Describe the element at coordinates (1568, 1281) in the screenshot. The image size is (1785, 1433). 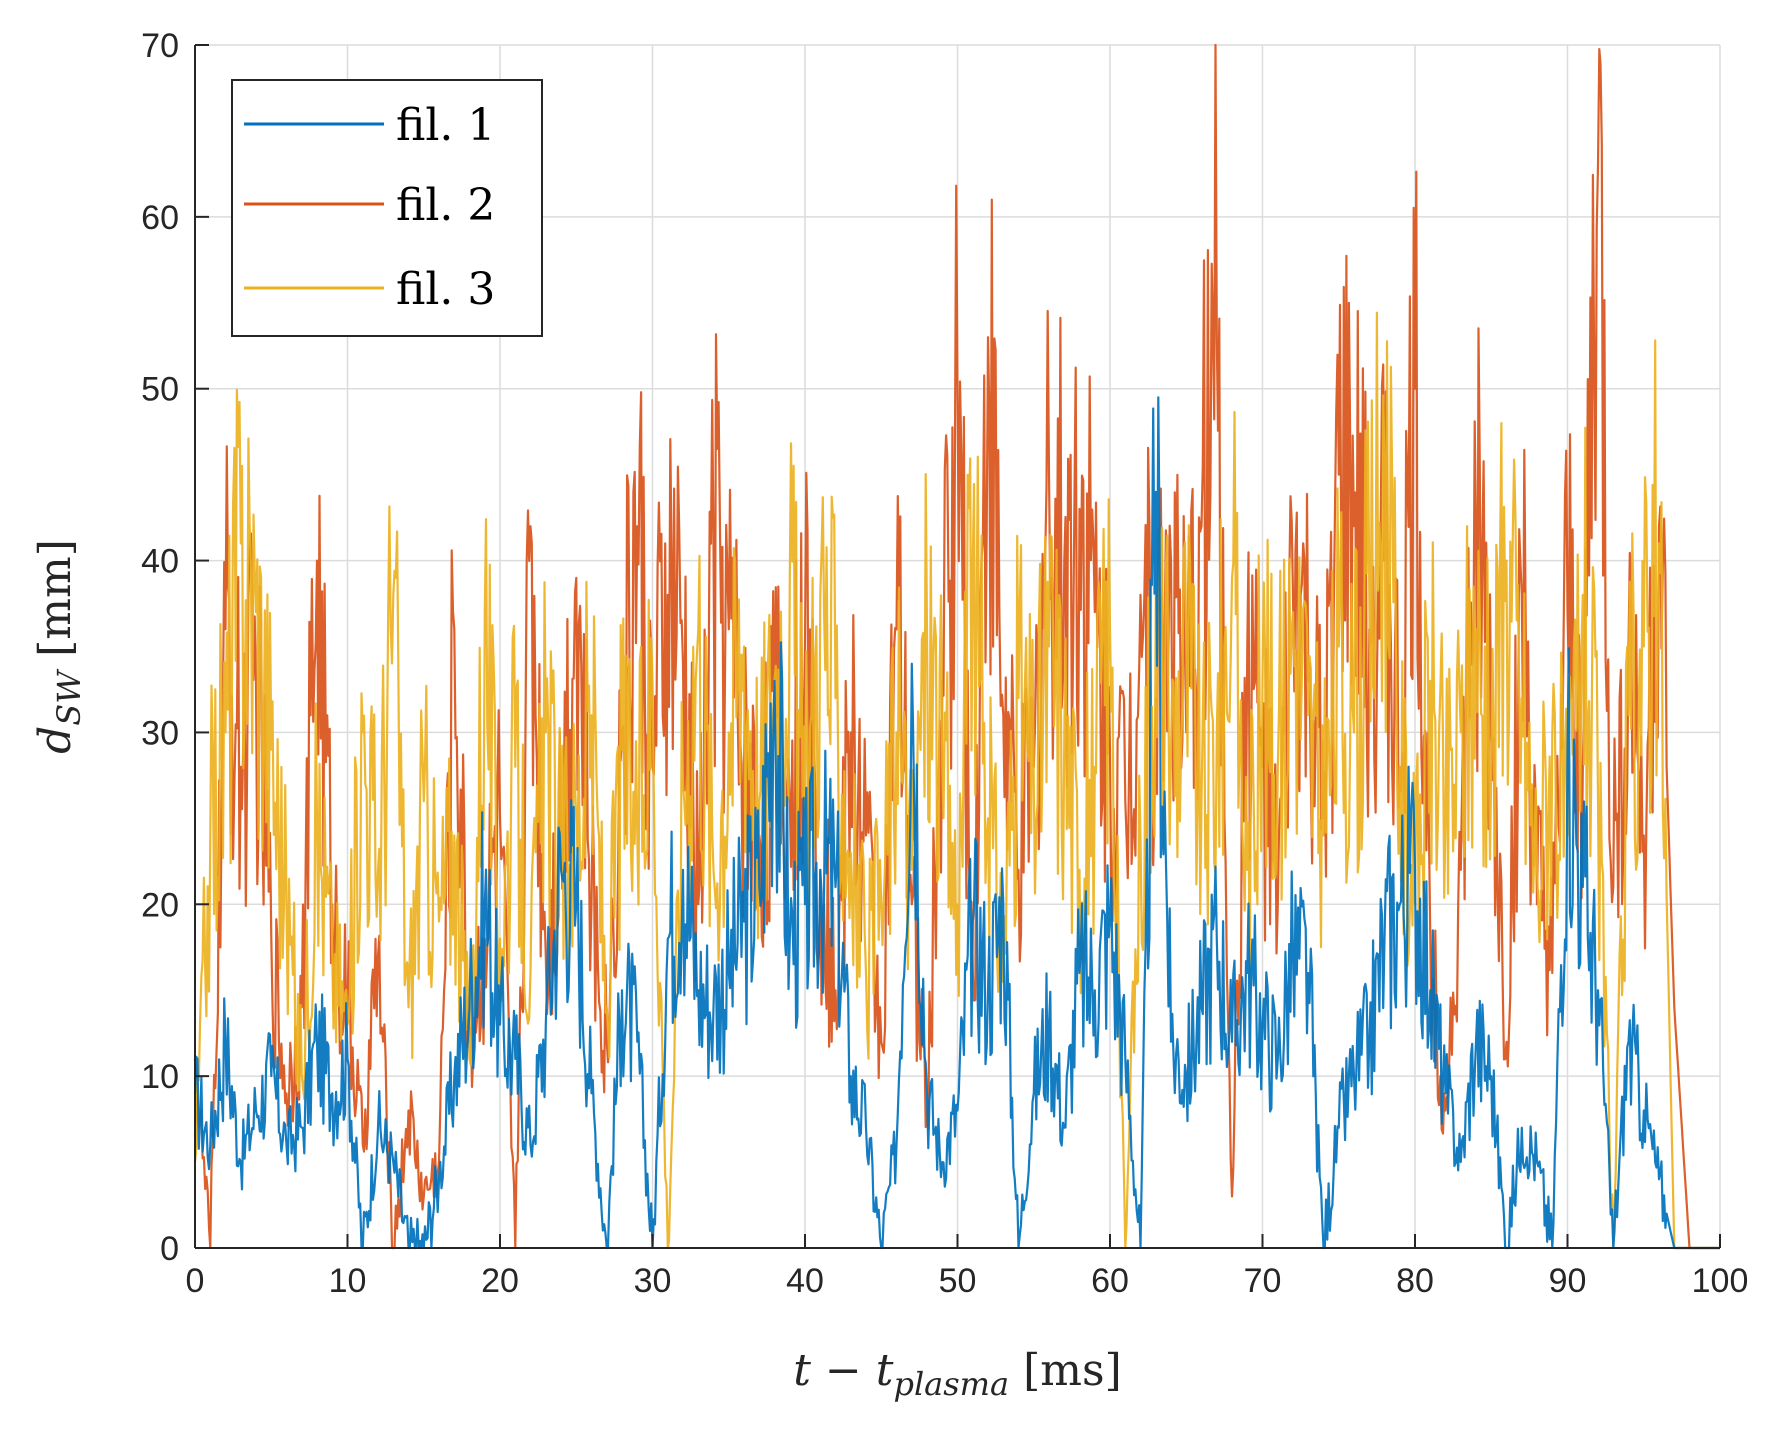
I see `x-tick-label-9: 90` at that location.